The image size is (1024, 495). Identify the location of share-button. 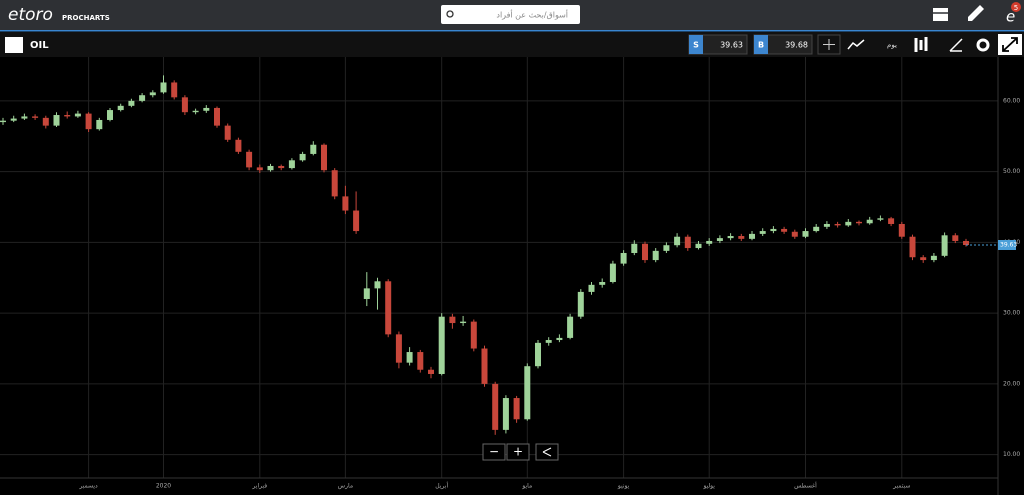
(547, 452).